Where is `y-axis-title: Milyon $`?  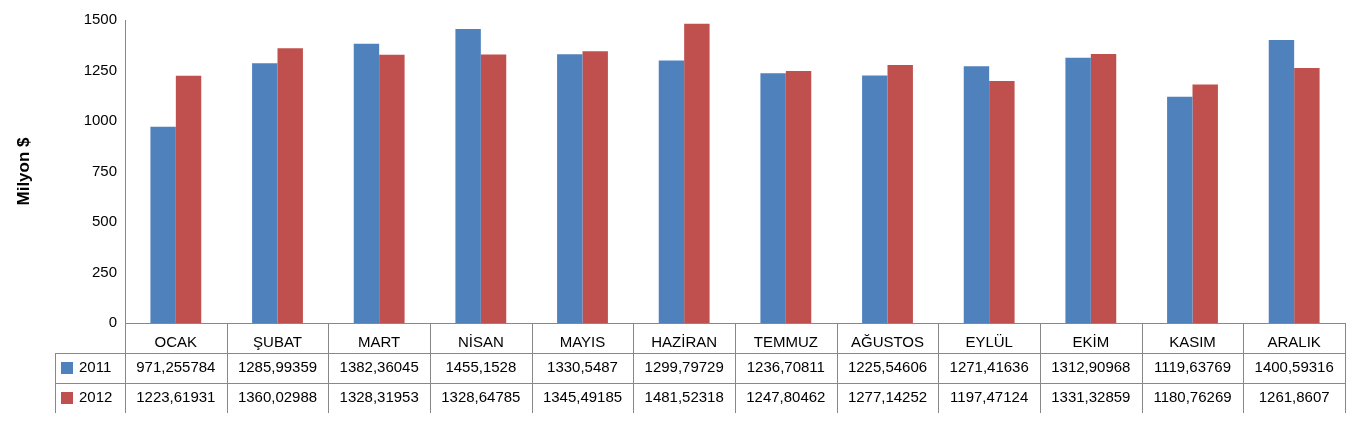 y-axis-title: Milyon $ is located at coordinates (23, 171).